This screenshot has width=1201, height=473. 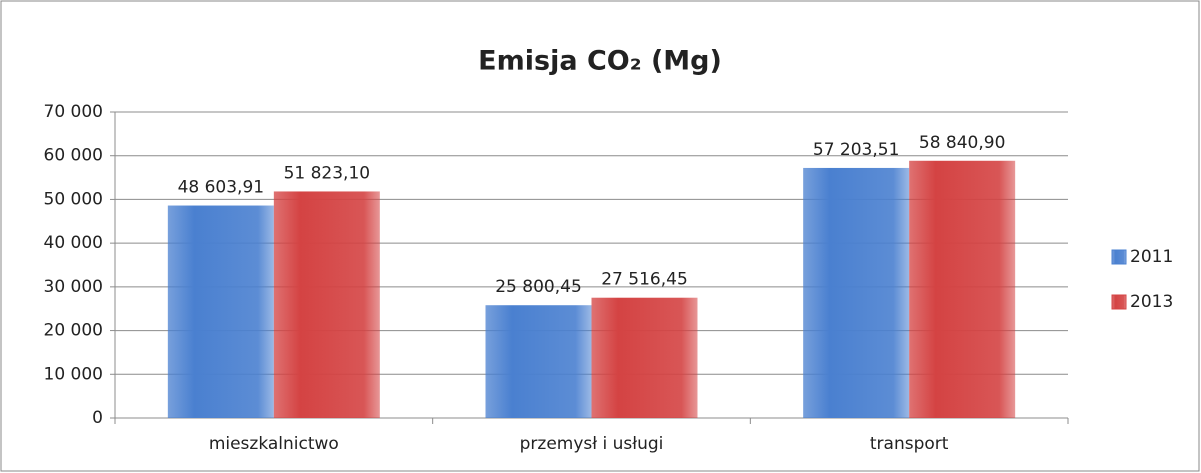 What do you see at coordinates (962, 143) in the screenshot?
I see `value-label: 58 840,90` at bounding box center [962, 143].